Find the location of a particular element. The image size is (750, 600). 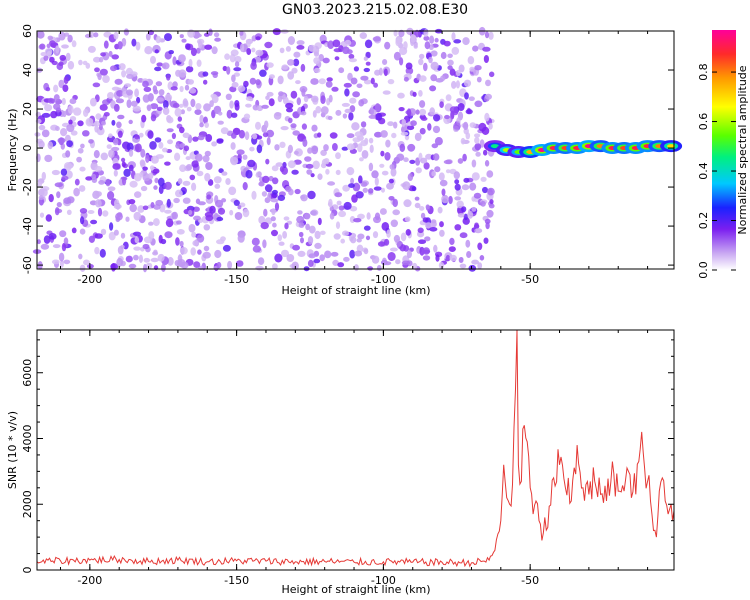

colorbar-tick-label: 0.0 is located at coordinates (703, 270).